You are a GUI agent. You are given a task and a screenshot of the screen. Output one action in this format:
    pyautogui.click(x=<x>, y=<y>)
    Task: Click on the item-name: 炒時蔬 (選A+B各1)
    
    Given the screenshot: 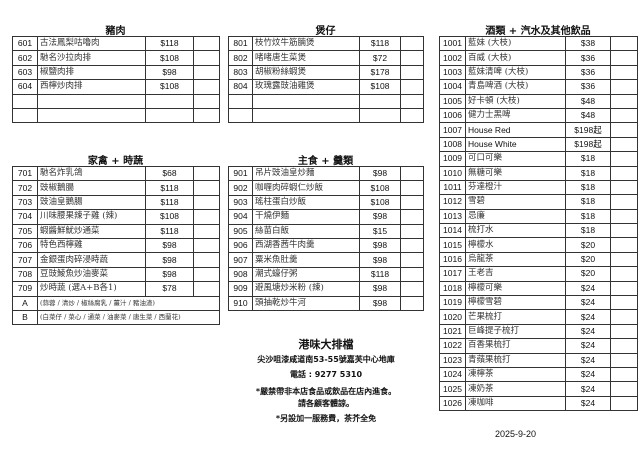 What is the action you would take?
    pyautogui.click(x=91, y=289)
    